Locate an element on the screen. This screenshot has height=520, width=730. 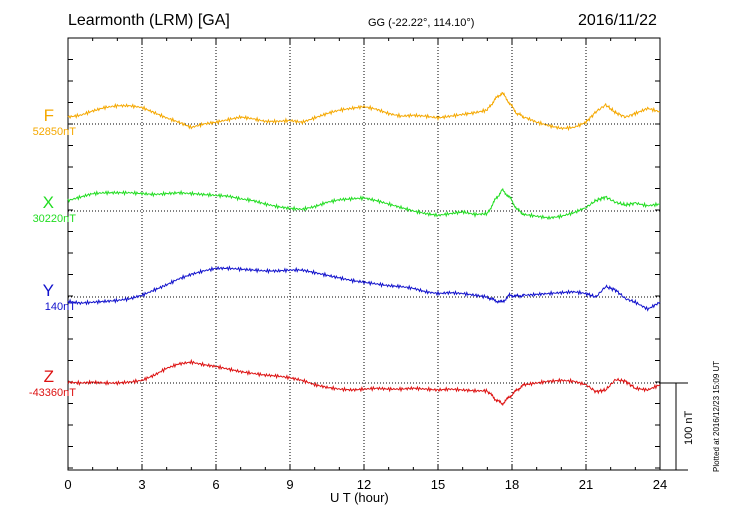
x-tick-label: 0 is located at coordinates (67, 484).